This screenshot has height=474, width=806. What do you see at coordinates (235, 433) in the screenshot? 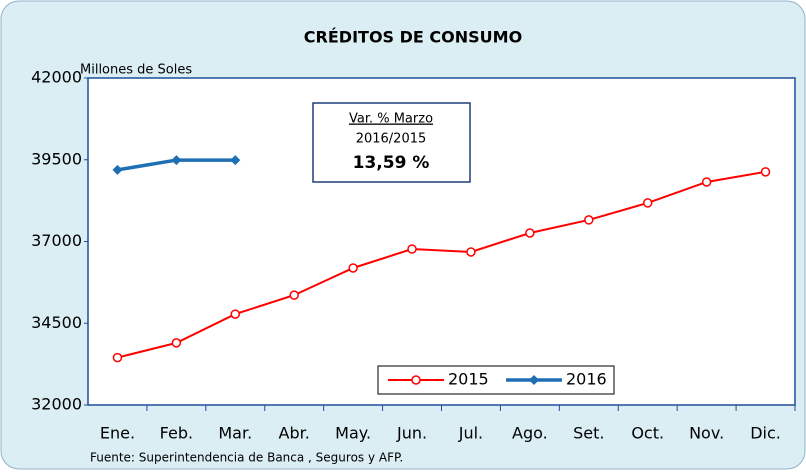
I see `x-tick-label: Mar.` at bounding box center [235, 433].